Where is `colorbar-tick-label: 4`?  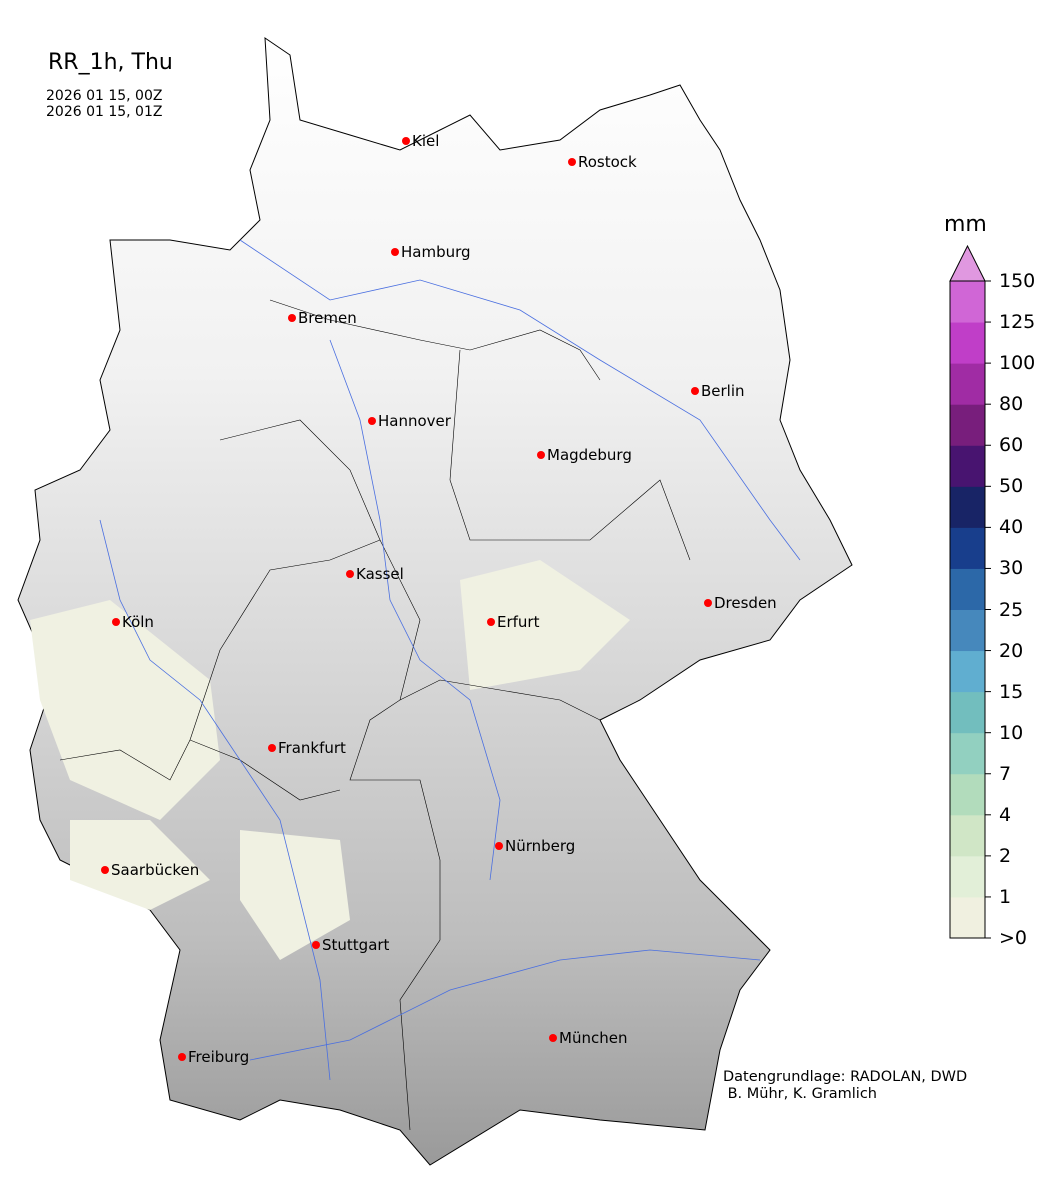 colorbar-tick-label: 4 is located at coordinates (1005, 814).